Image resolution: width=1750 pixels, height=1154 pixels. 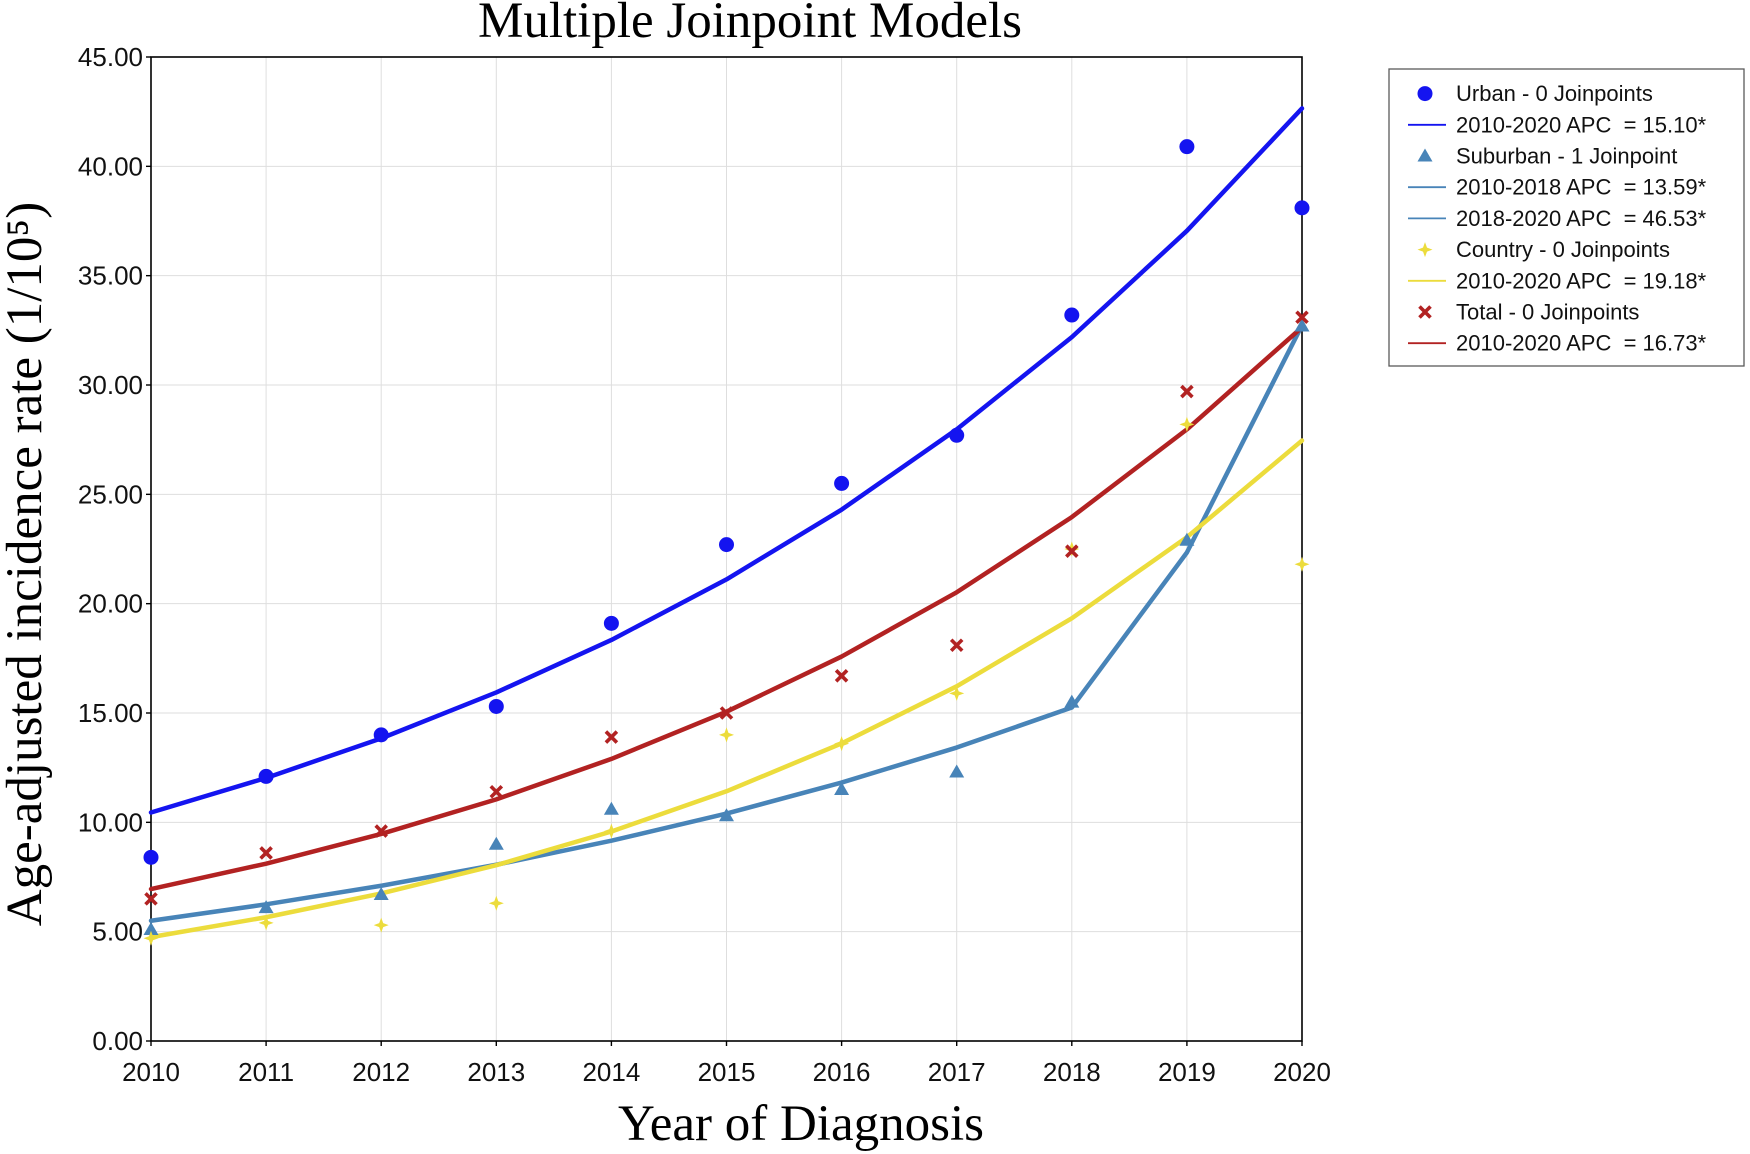 I want to click on legend-item: Country - 0 Joinpoints, so click(x=1543, y=249).